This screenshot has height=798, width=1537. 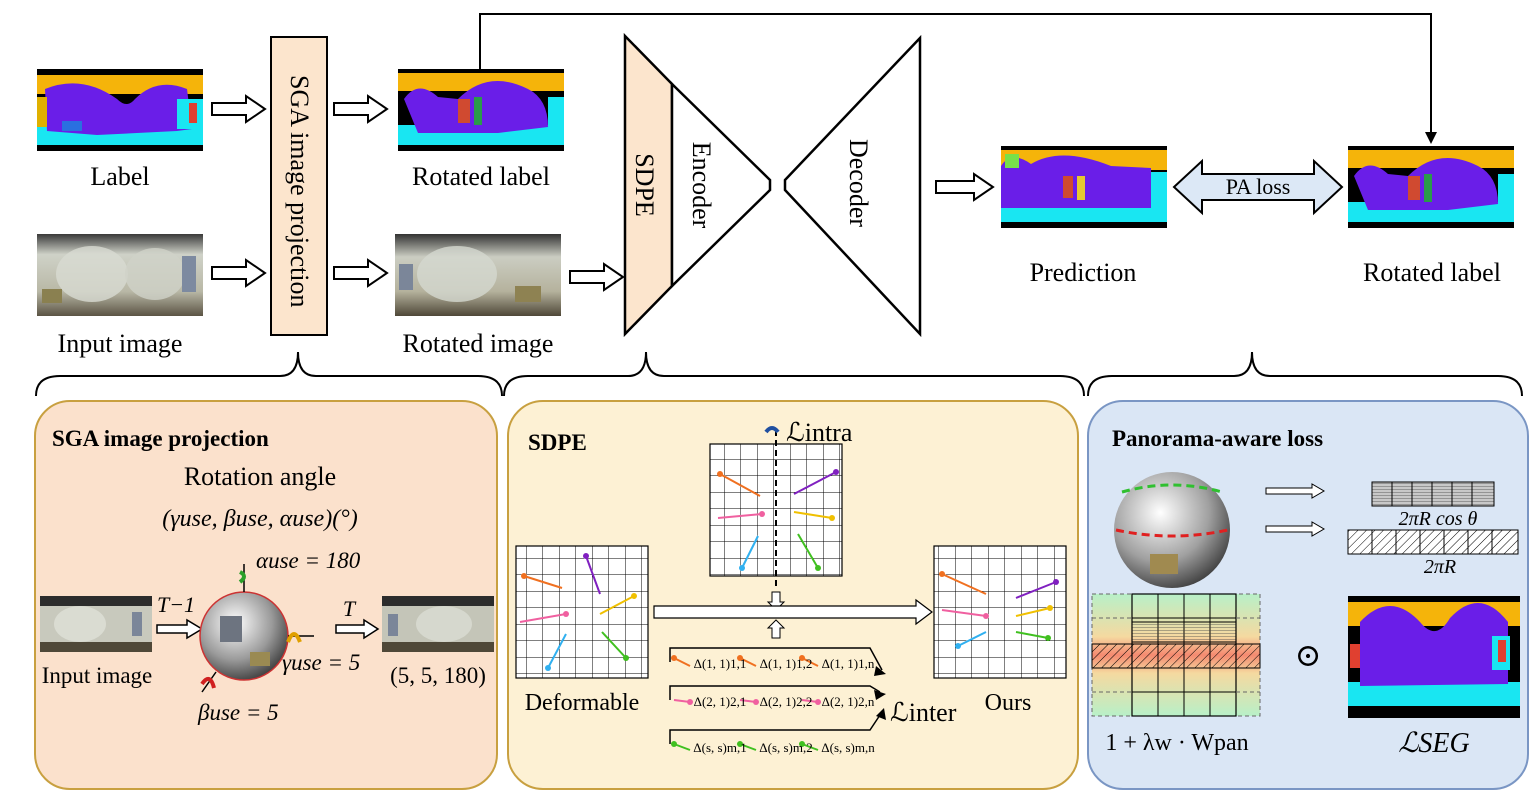 I want to click on pa-loss-label: PA loss, so click(x=1258, y=186).